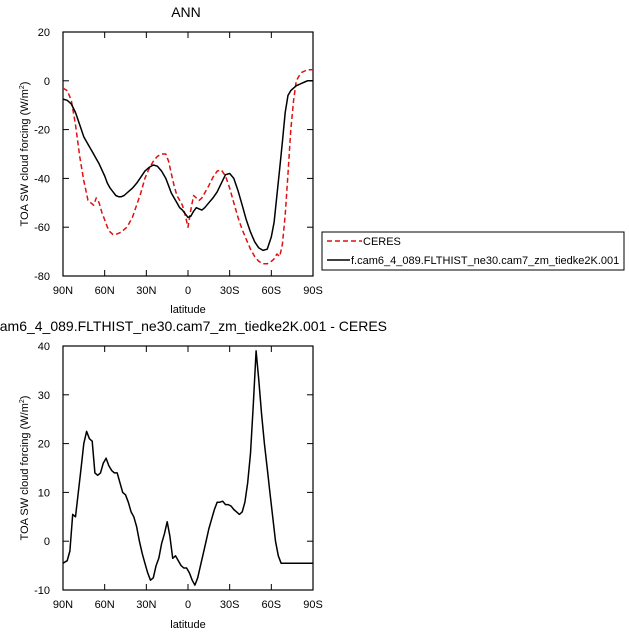 The width and height of the screenshot is (629, 634). I want to click on panel1-y-tick-label-1: 0, so click(47, 82).